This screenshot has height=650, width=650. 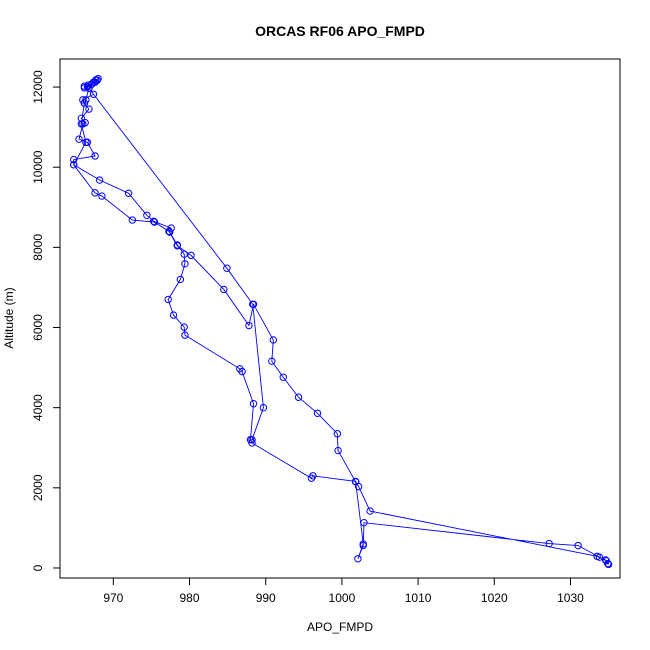 What do you see at coordinates (494, 598) in the screenshot?
I see `x-tick-label: 1020` at bounding box center [494, 598].